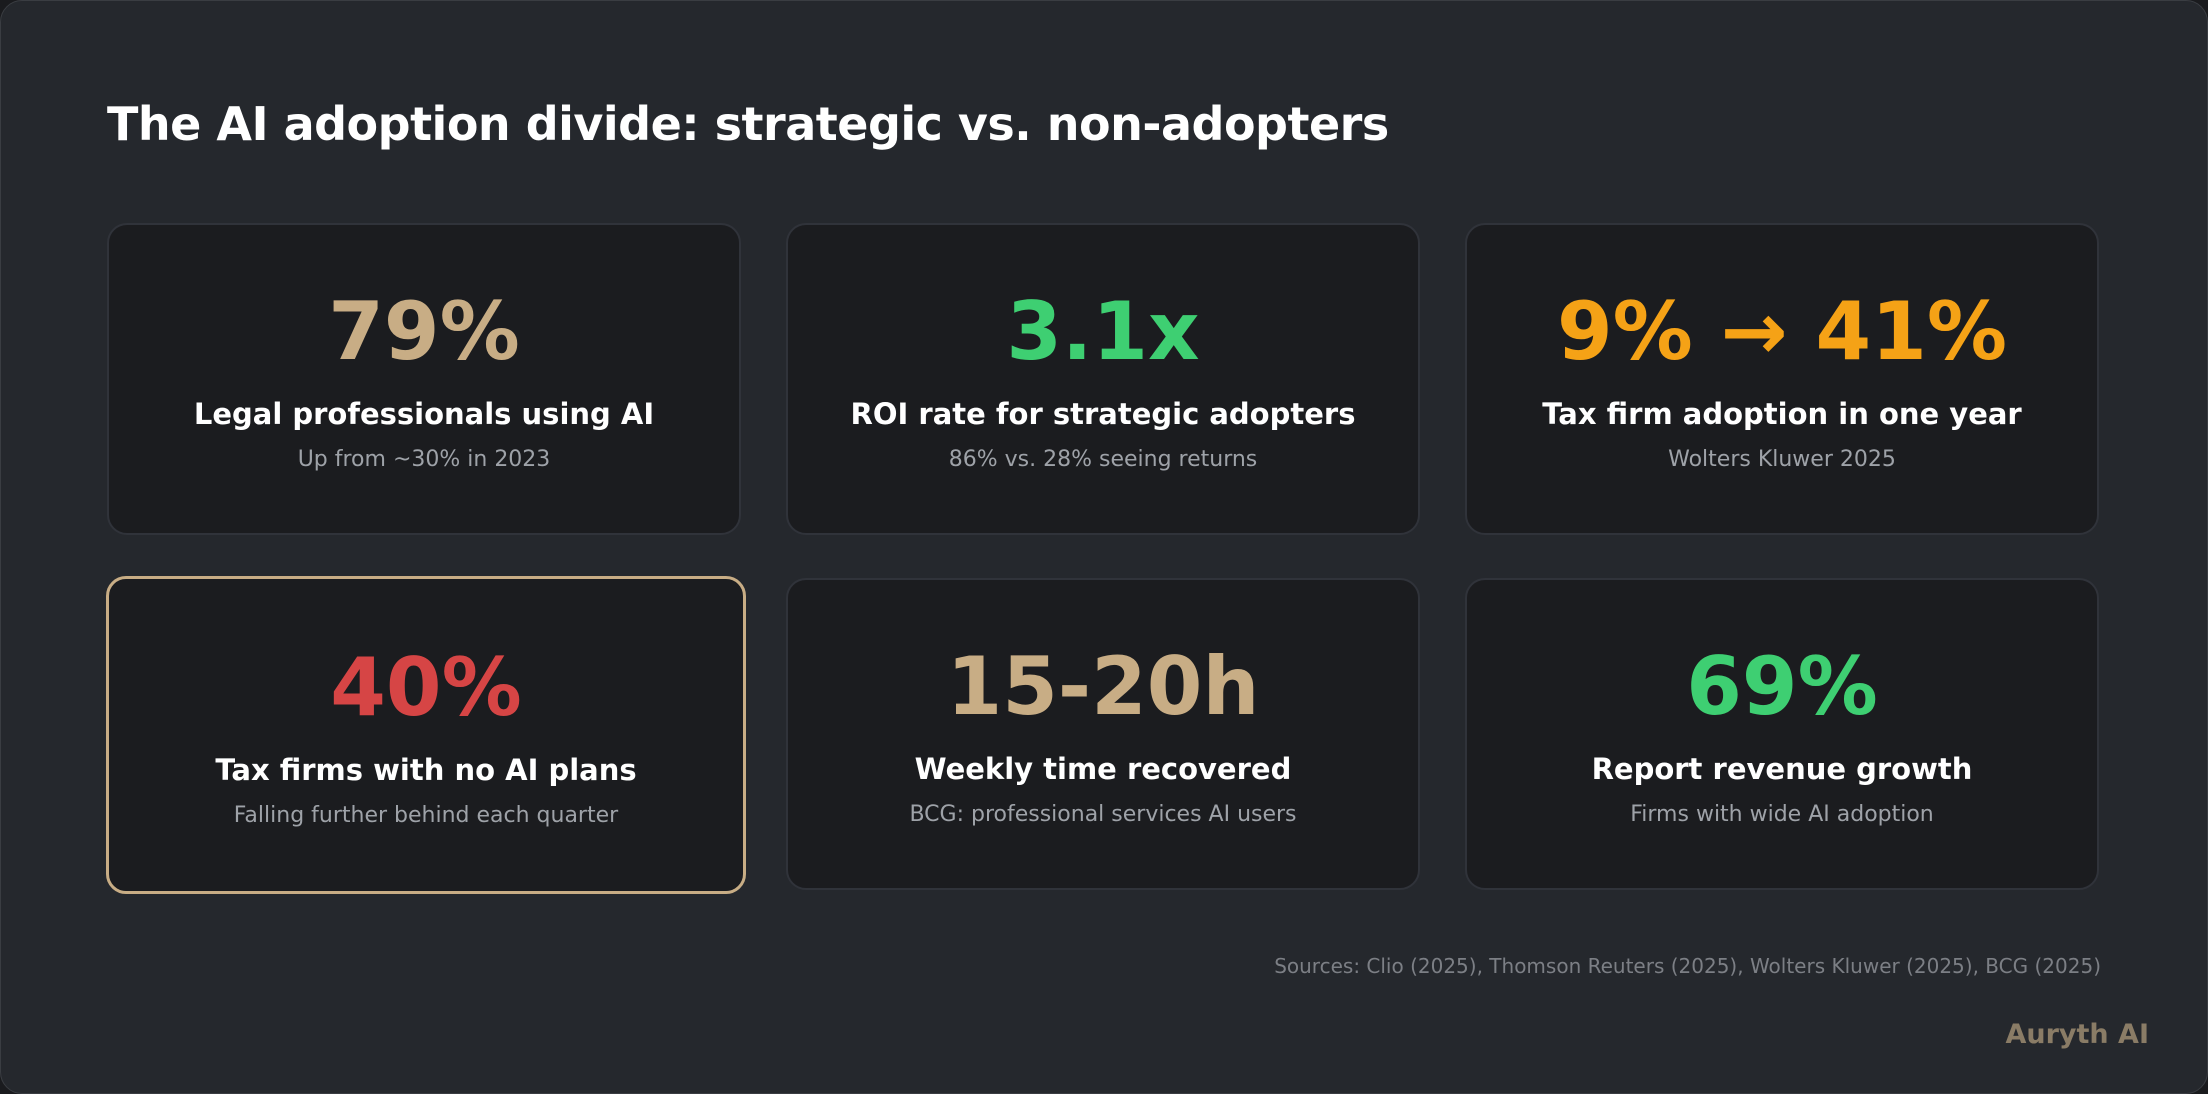 The image size is (2208, 1094). What do you see at coordinates (426, 815) in the screenshot?
I see `stat-subtext: Falling further behind each quarter` at bounding box center [426, 815].